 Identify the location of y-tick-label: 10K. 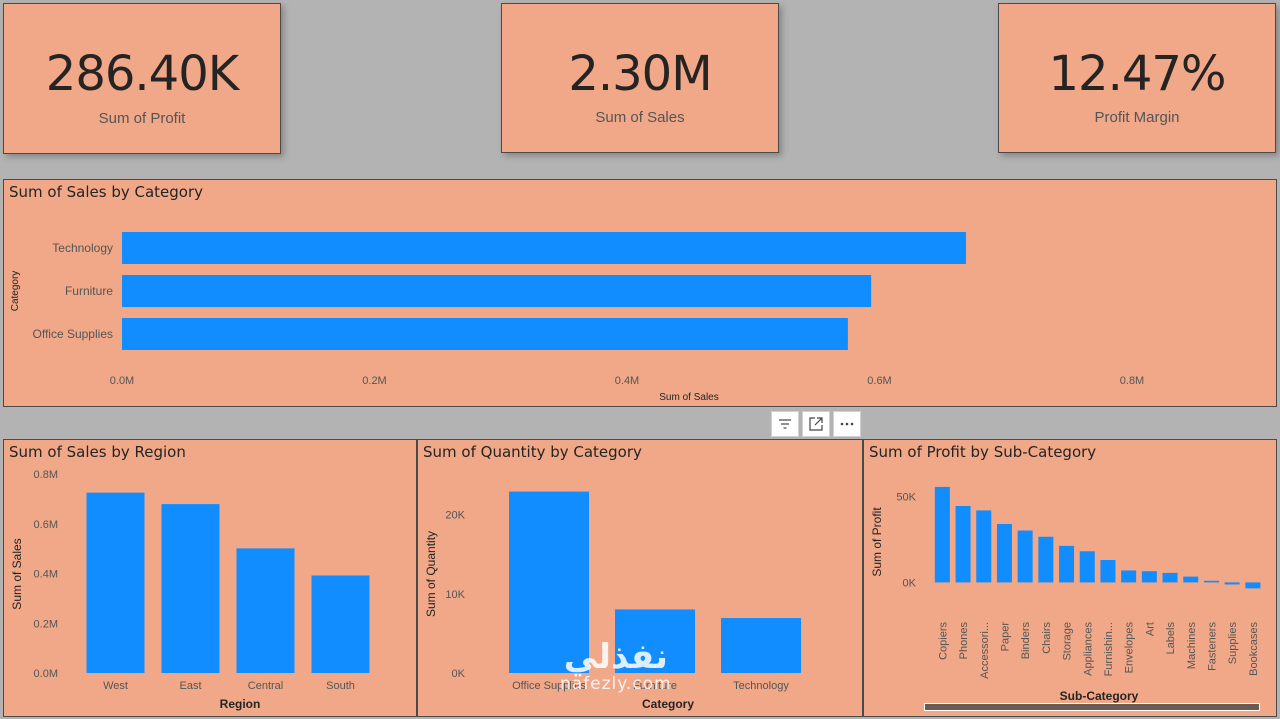
(455, 595).